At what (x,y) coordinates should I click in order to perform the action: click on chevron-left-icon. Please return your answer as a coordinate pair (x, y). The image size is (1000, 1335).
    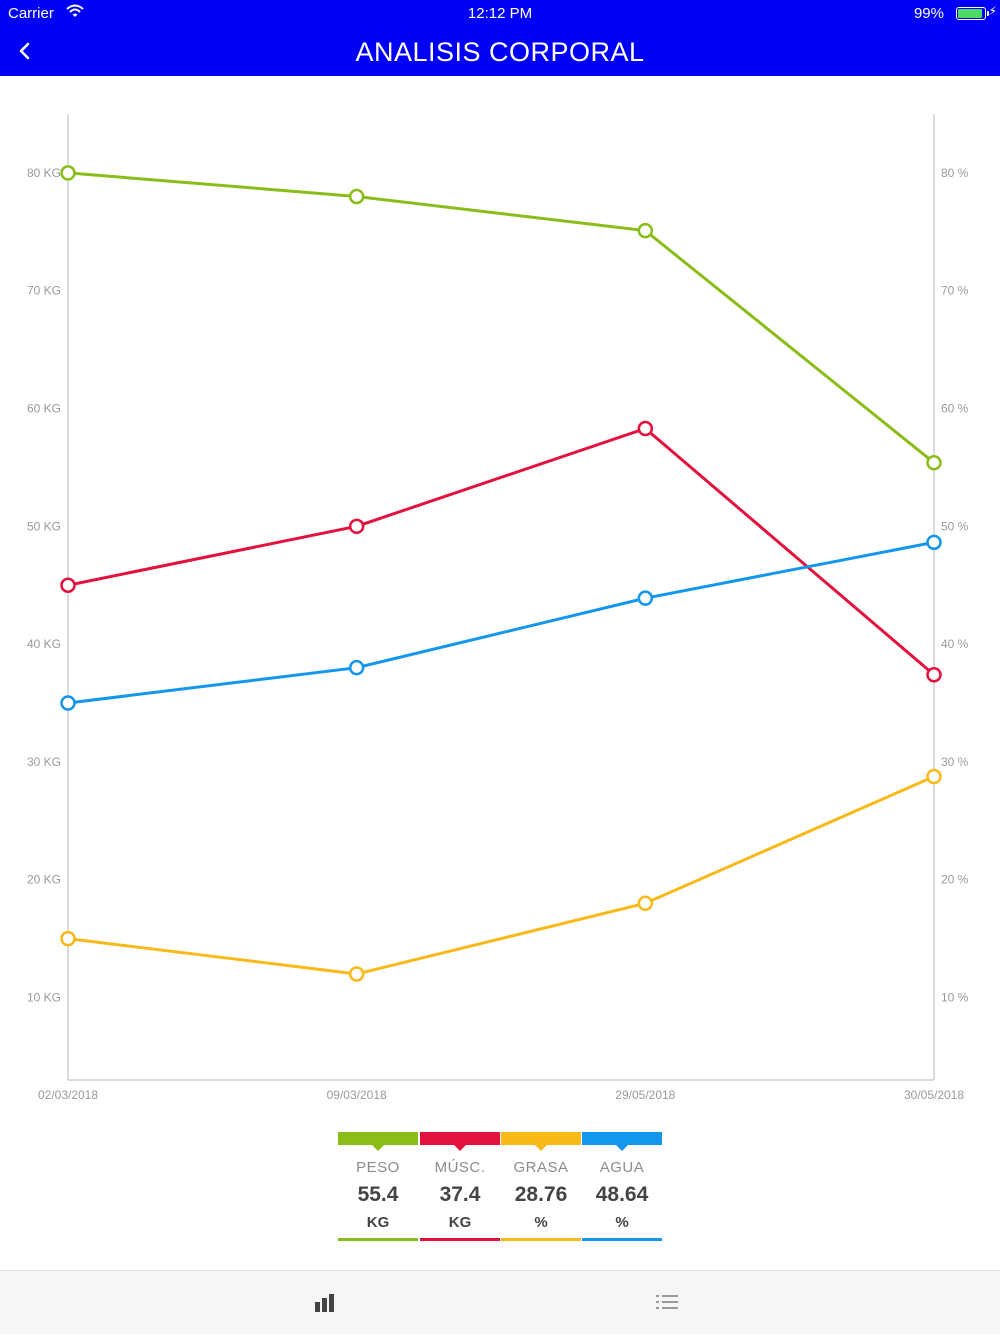
    Looking at the image, I should click on (24, 51).